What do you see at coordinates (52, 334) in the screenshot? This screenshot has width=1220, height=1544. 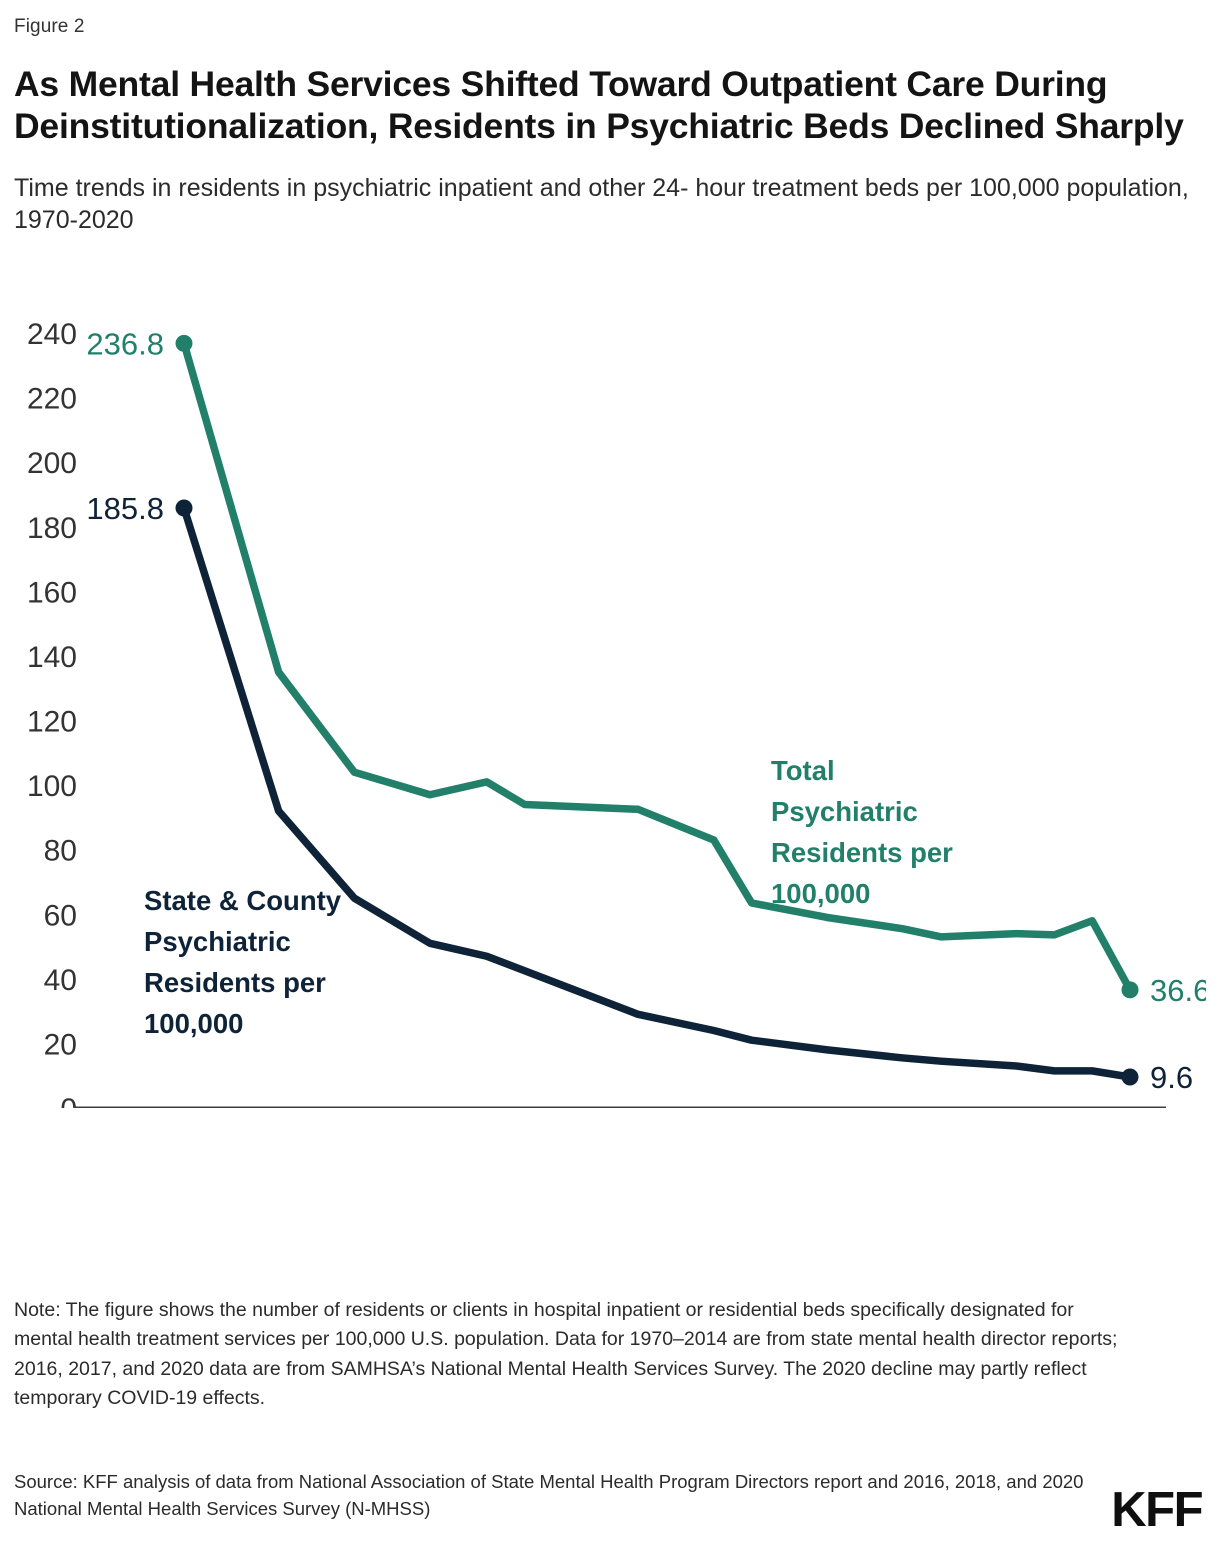 I see `y-tick-label: 240` at bounding box center [52, 334].